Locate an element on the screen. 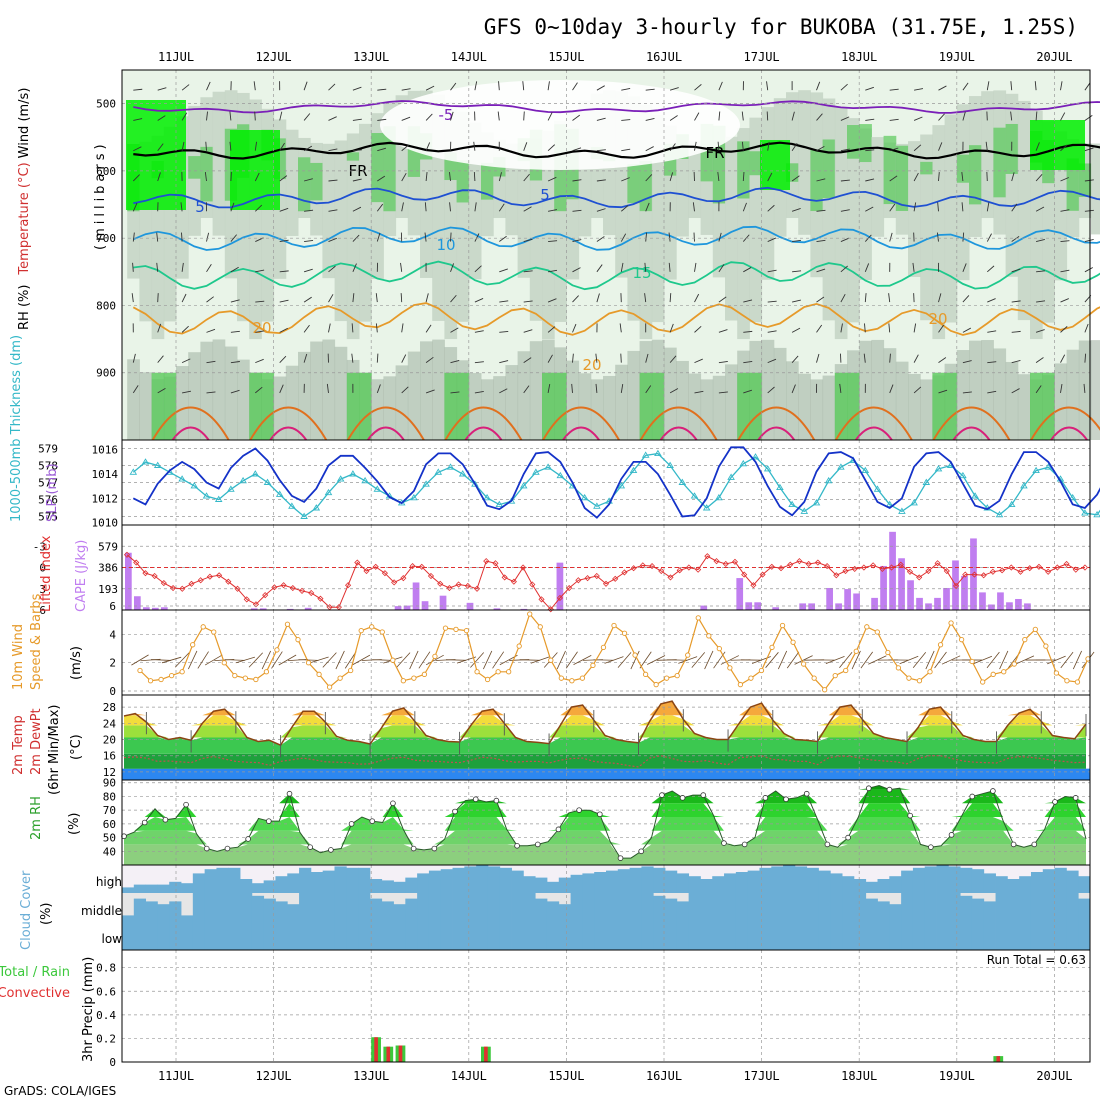  precip-tick: 0.2 is located at coordinates (106, 1038).